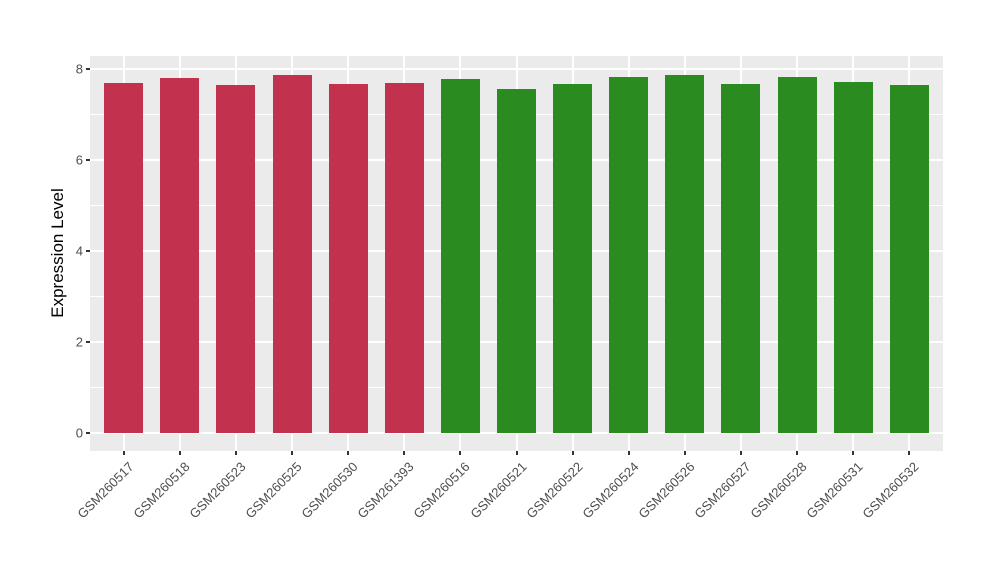 The height and width of the screenshot is (580, 1000). Describe the element at coordinates (180, 255) in the screenshot. I see `bar-GSM260518` at that location.